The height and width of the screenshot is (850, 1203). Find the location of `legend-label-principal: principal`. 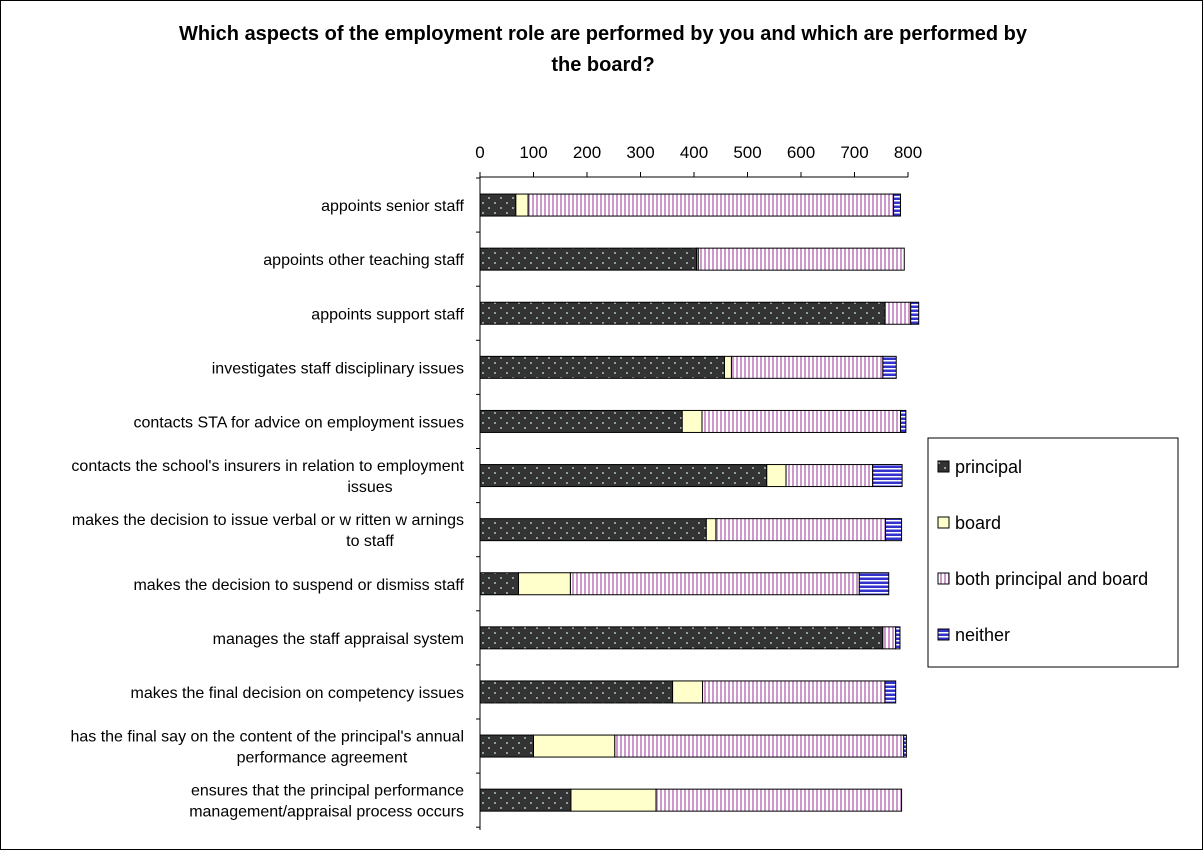

legend-label-principal: principal is located at coordinates (988, 467).